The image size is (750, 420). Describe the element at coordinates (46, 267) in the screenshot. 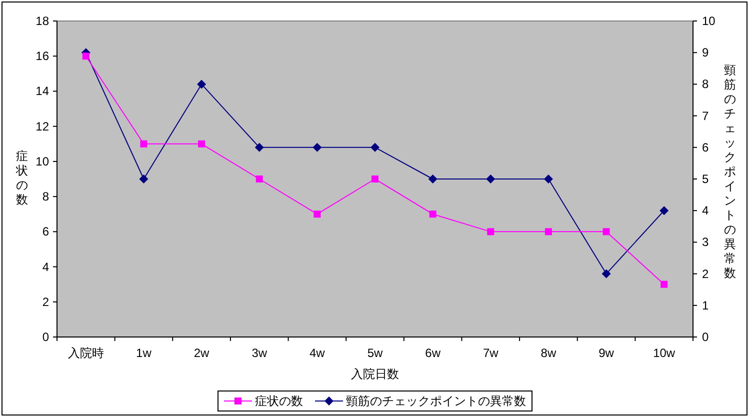

I see `y-tick-label: 4` at that location.